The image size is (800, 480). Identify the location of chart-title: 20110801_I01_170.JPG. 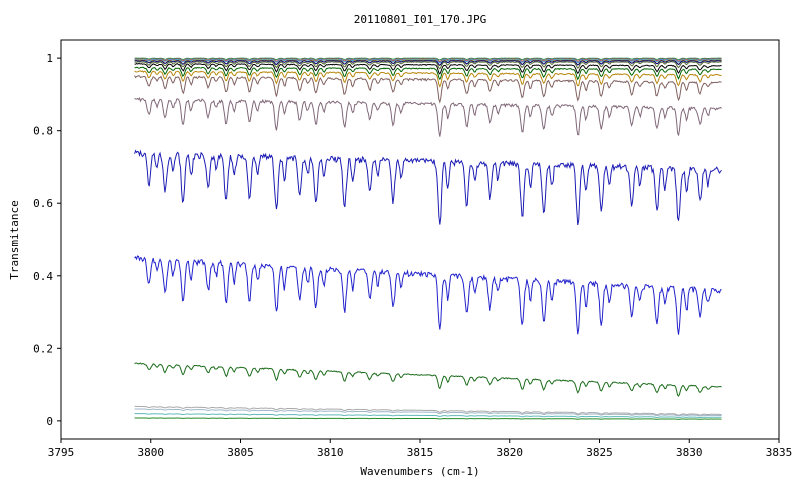
(420, 19).